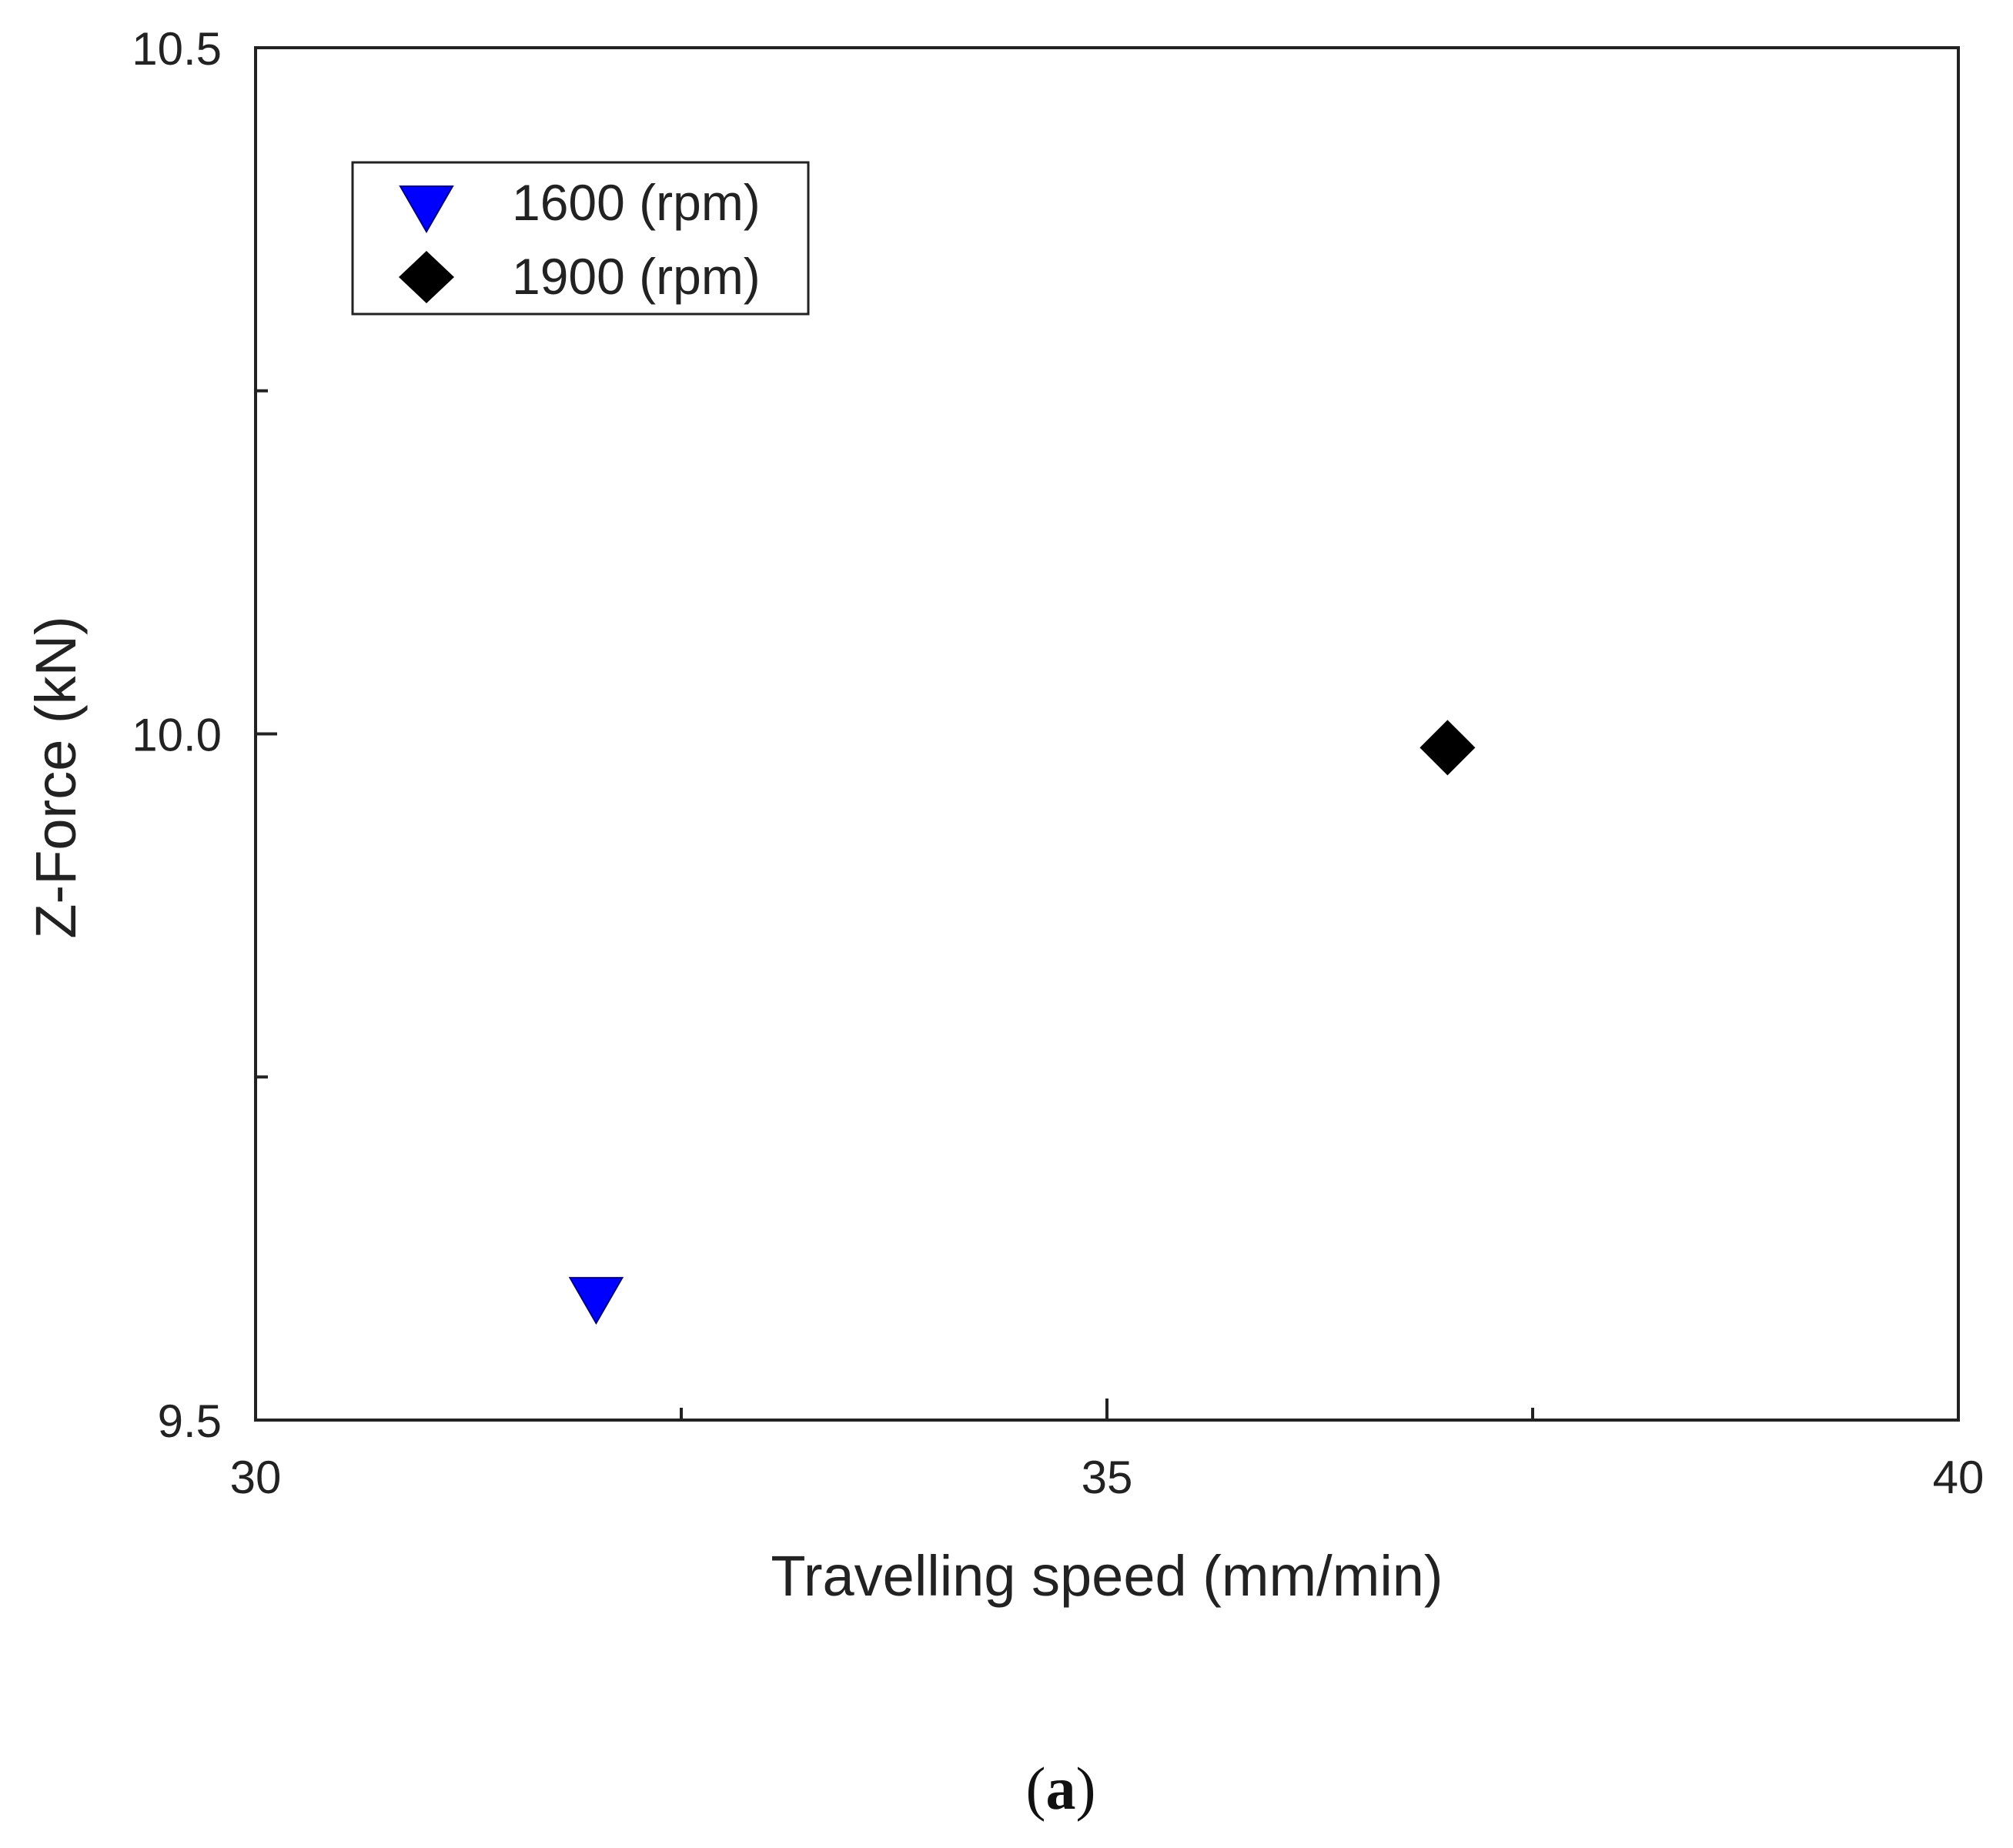 This screenshot has width=2013, height=1848. What do you see at coordinates (1036, 1789) in the screenshot?
I see `caption-open-paren: (` at bounding box center [1036, 1789].